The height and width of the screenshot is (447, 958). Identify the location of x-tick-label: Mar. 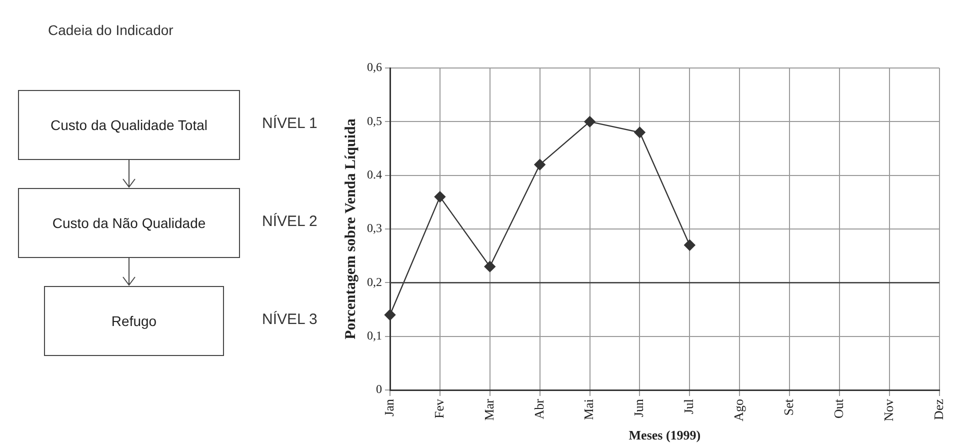
(488, 409).